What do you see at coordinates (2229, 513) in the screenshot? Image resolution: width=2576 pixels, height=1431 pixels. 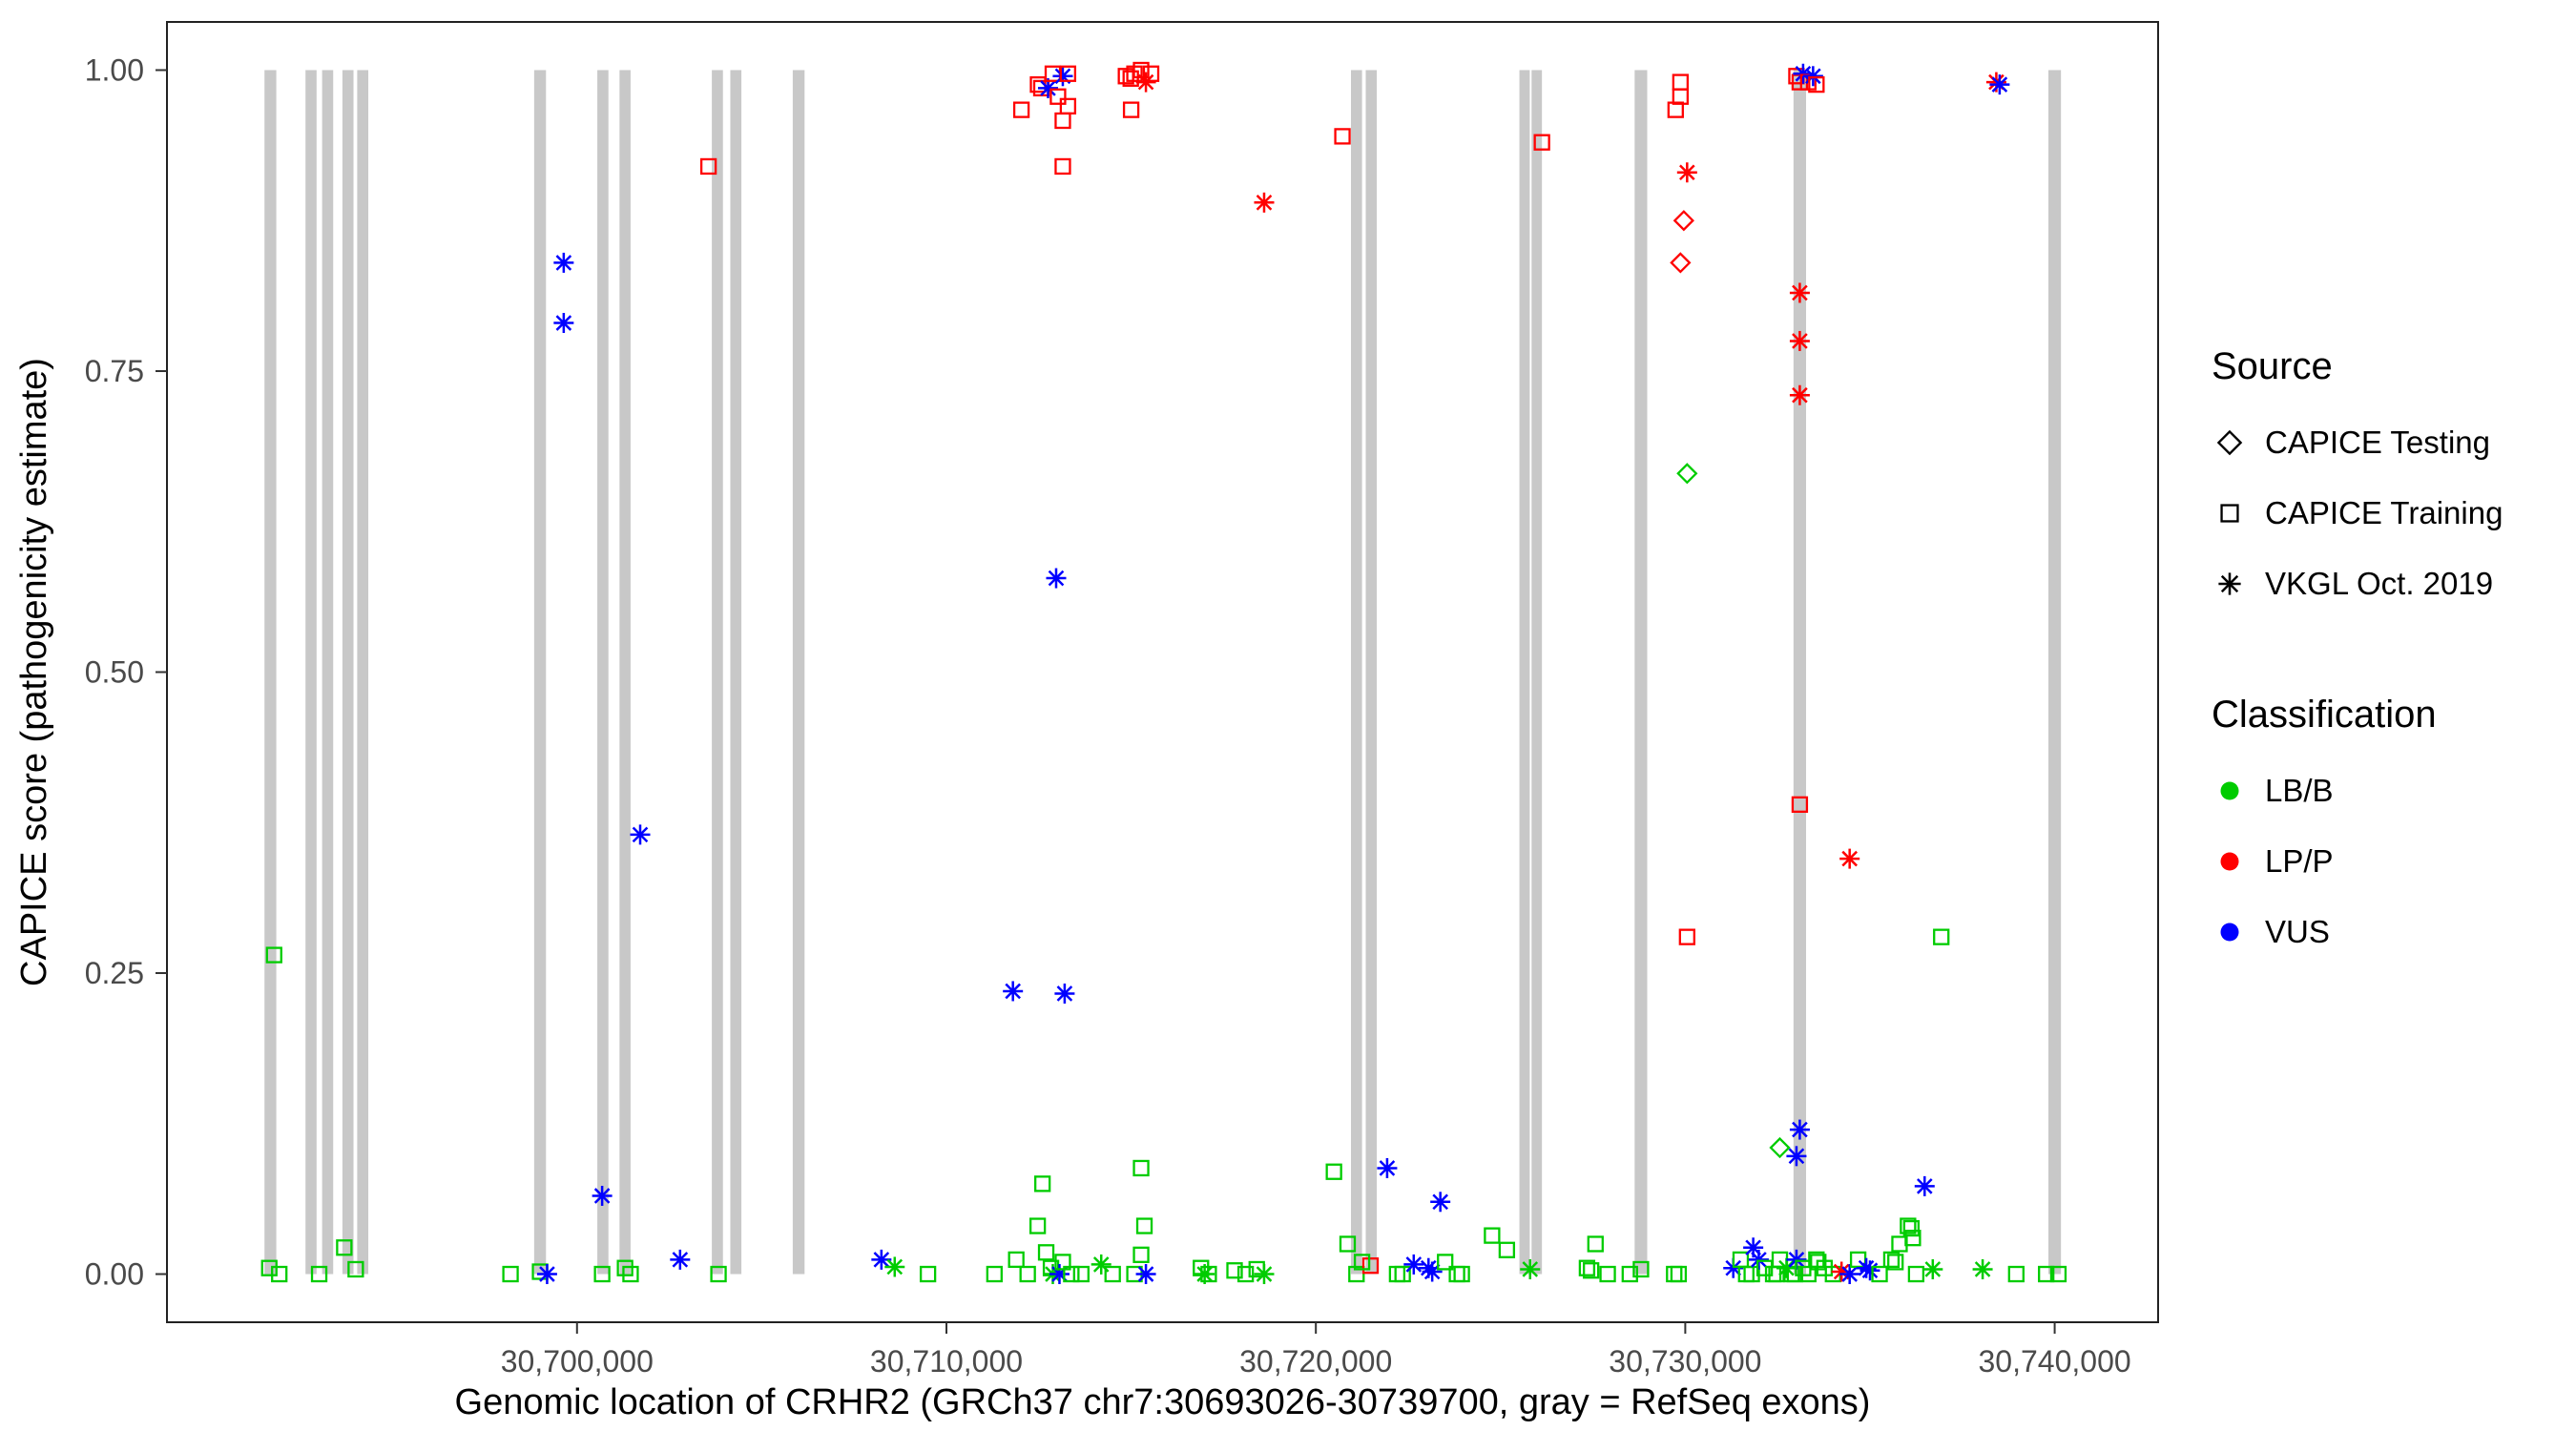 I see `square-icon` at bounding box center [2229, 513].